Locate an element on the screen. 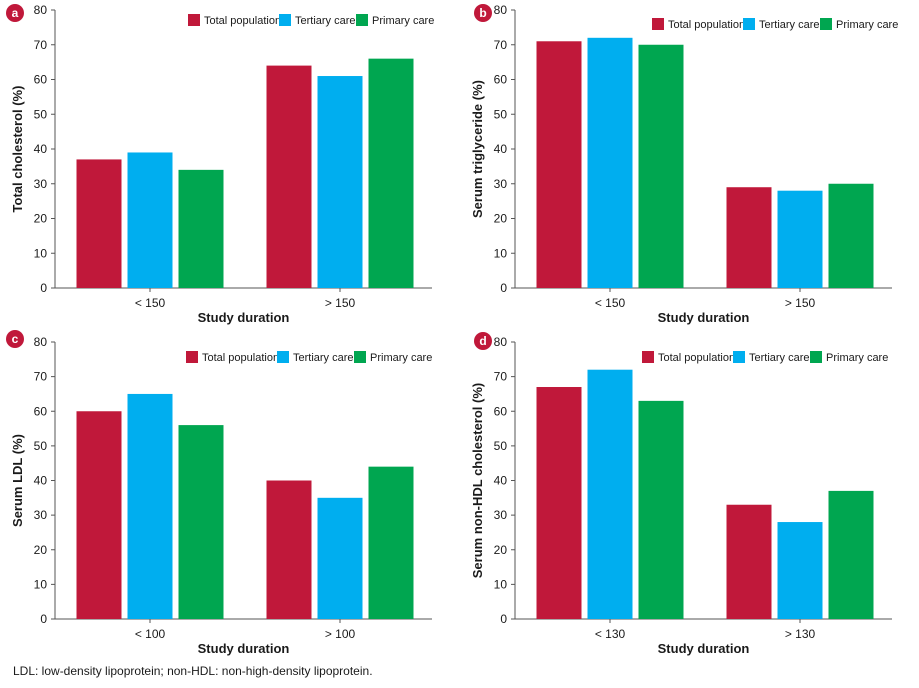  panel-letter: b is located at coordinates (482, 13).